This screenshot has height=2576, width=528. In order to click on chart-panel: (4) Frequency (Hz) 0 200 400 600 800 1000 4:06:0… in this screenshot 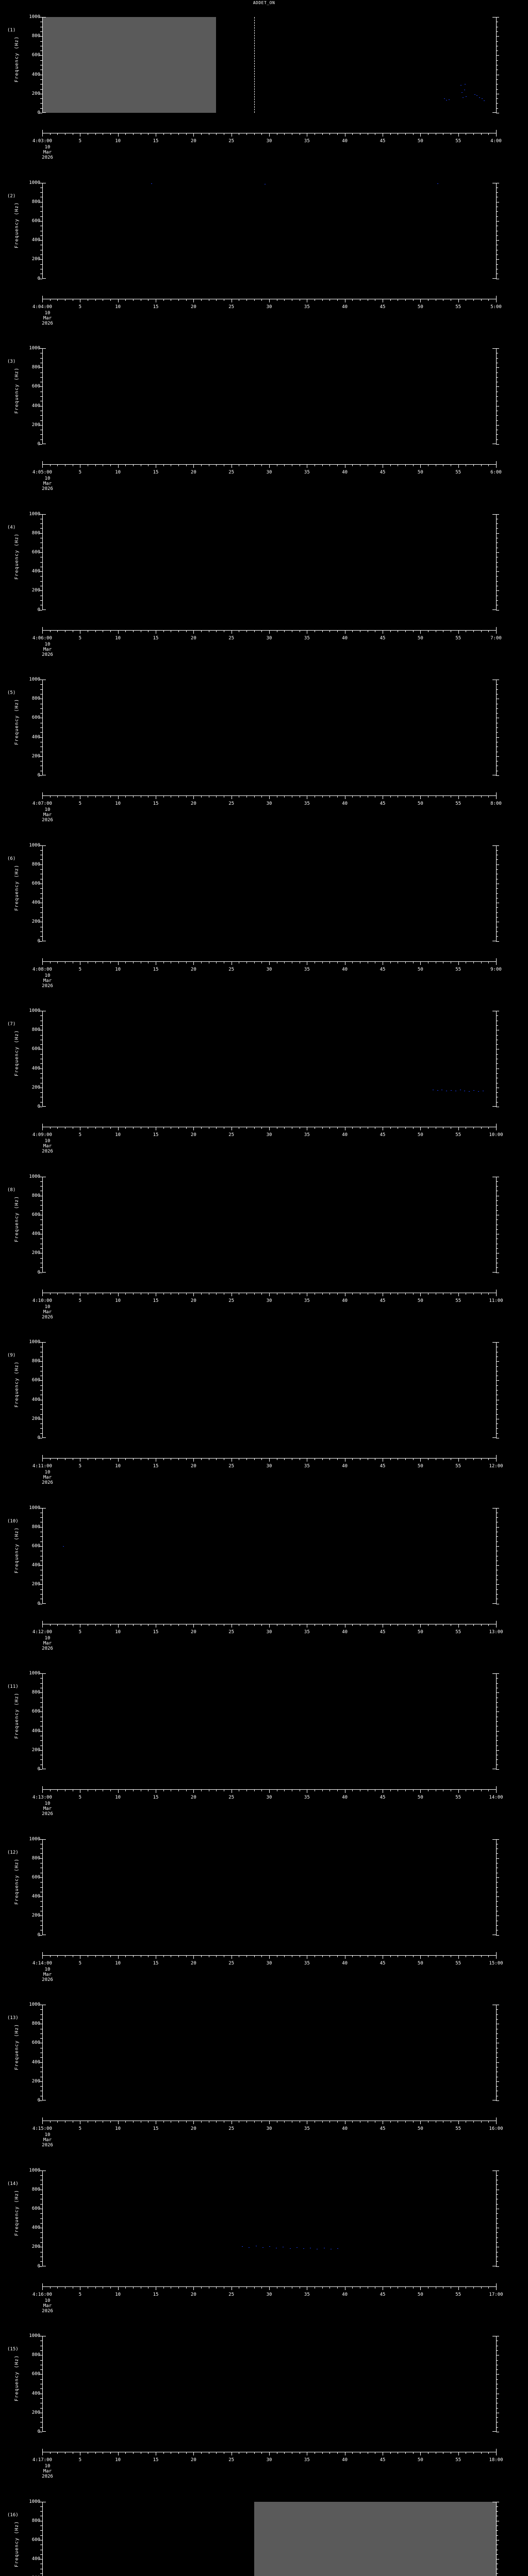, I will do `click(264, 584)`.